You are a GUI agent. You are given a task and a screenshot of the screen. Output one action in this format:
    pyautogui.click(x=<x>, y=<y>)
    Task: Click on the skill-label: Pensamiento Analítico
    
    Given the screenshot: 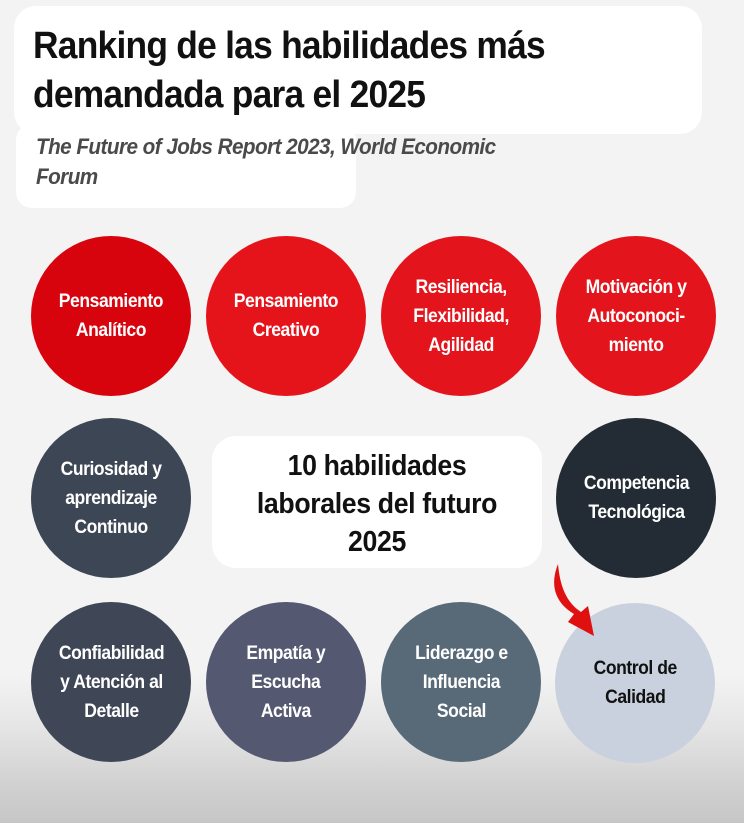 What is the action you would take?
    pyautogui.click(x=111, y=315)
    